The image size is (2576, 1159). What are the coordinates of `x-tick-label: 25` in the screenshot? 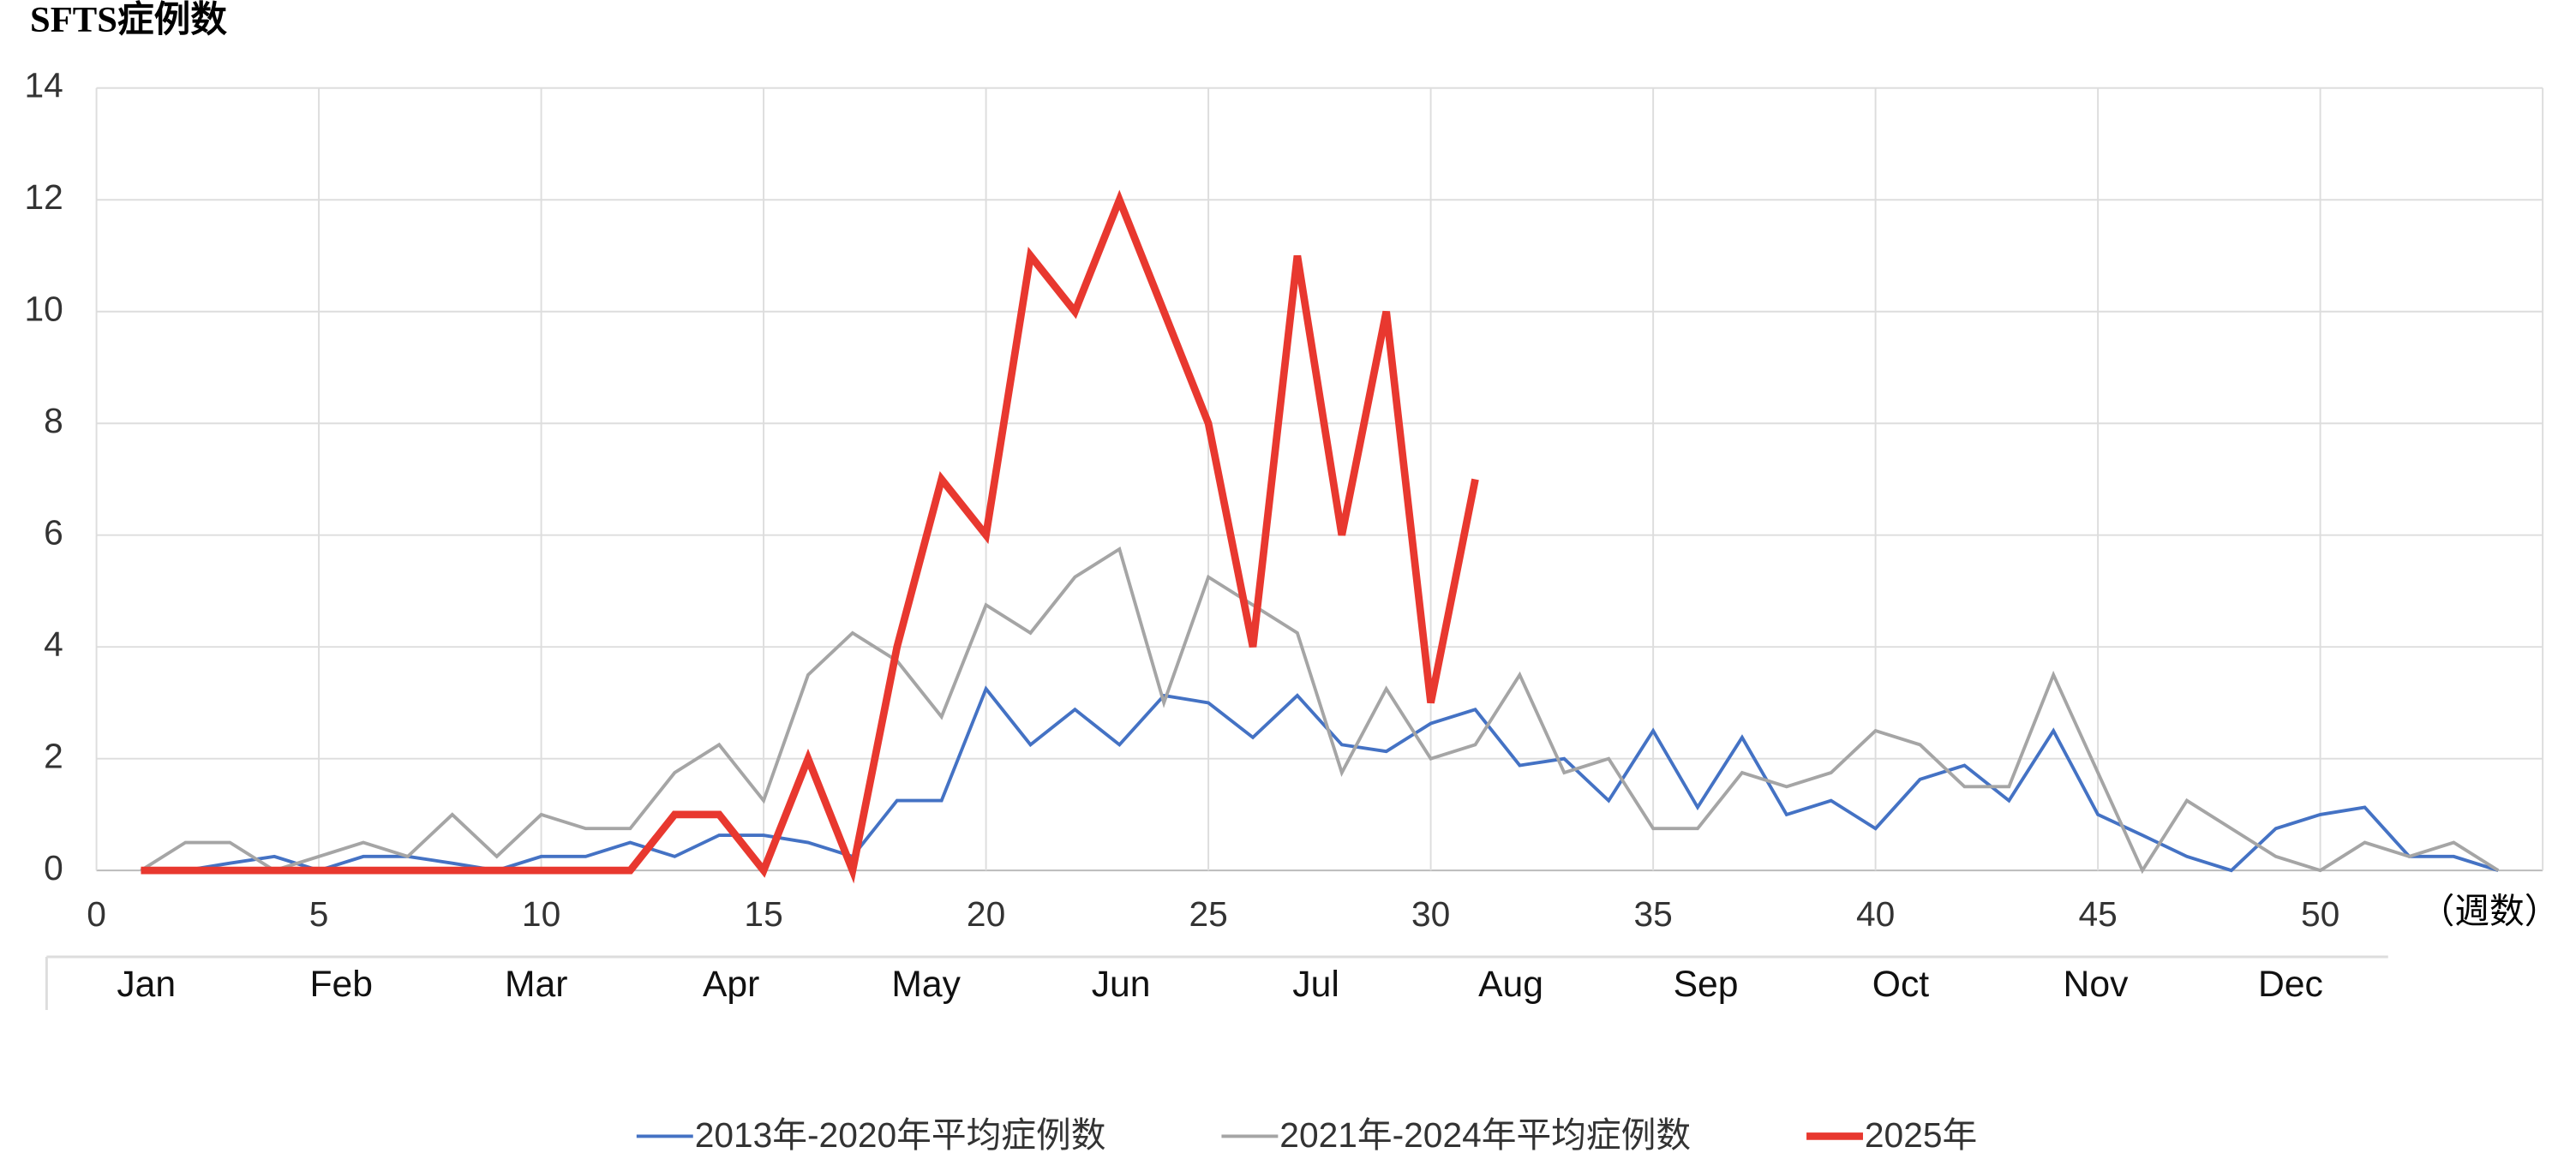 It's located at (1208, 914).